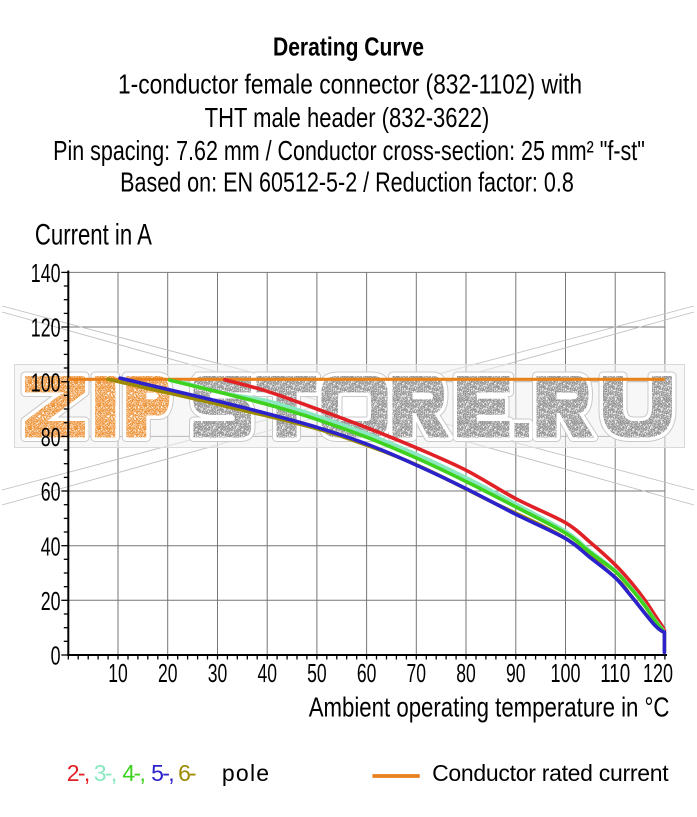  What do you see at coordinates (347, 117) in the screenshot?
I see `svg-text: THT male header (832-3622)` at bounding box center [347, 117].